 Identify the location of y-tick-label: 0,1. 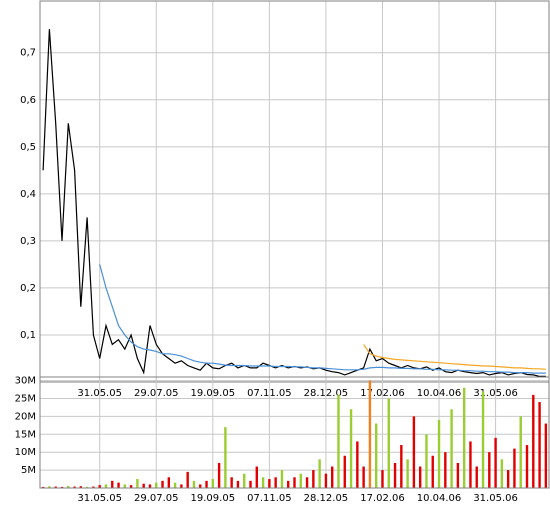
(28, 335).